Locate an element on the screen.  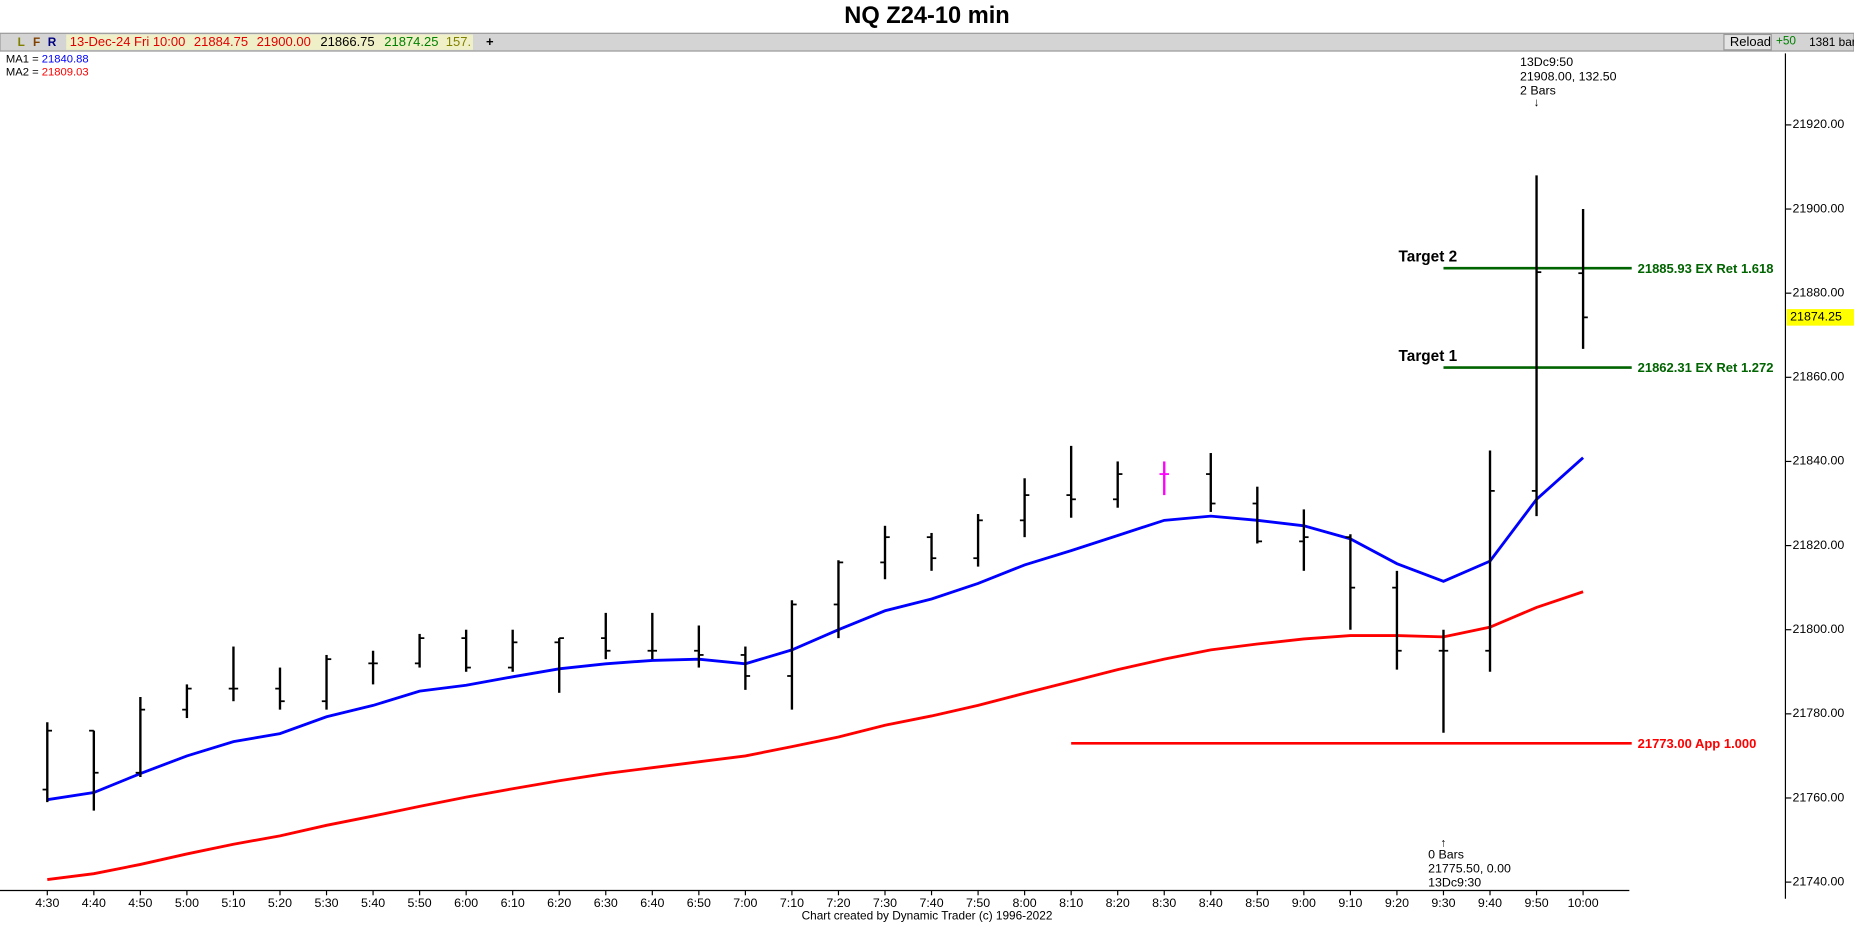
y-tick-label: 21740.00 is located at coordinates (1819, 881).